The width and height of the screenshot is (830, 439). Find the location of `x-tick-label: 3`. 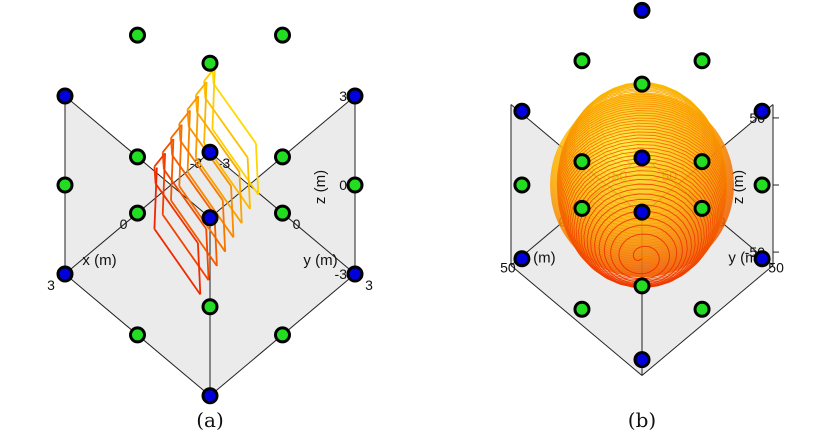

x-tick-label: 3 is located at coordinates (51, 285).